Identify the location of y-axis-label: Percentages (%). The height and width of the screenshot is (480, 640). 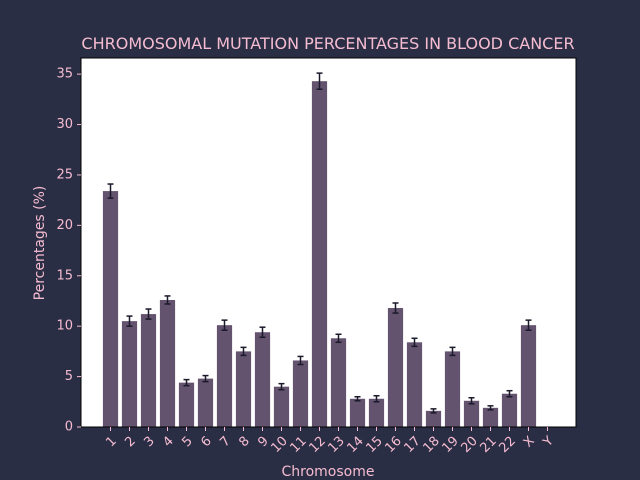
(40, 243).